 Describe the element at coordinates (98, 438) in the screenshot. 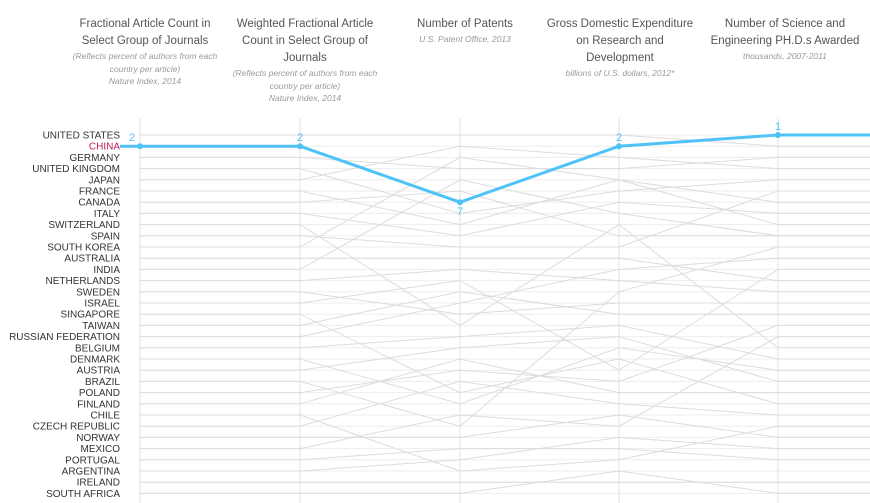

I see `country-label: NORWAY` at that location.